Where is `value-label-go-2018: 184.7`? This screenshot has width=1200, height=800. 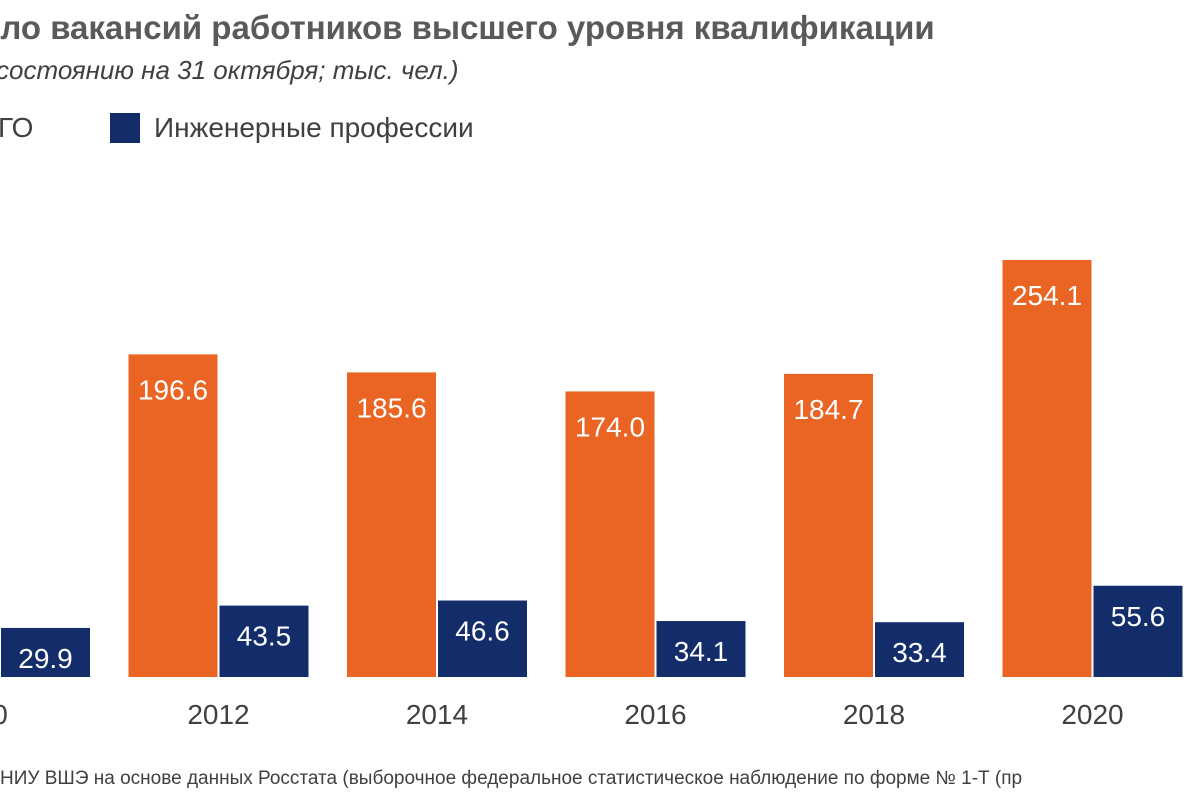
value-label-go-2018: 184.7 is located at coordinates (828, 409).